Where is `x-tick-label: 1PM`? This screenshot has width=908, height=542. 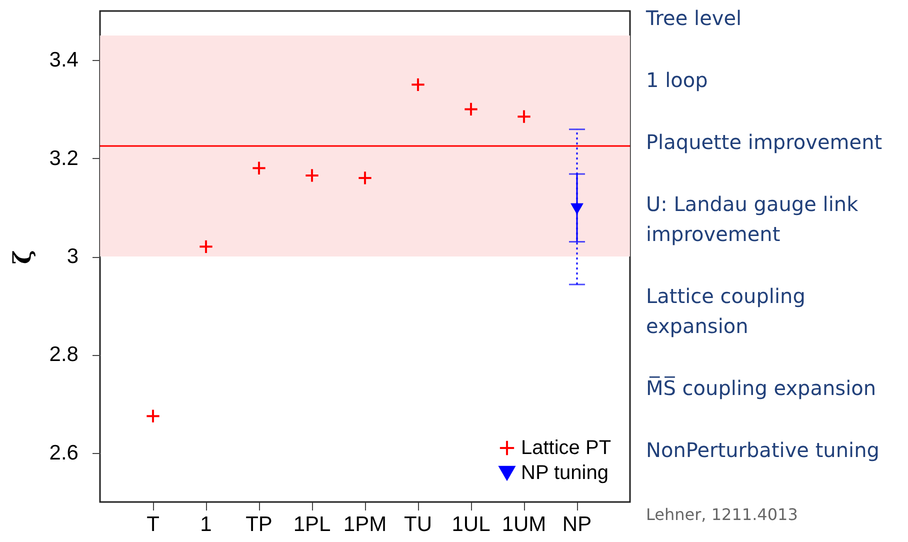 x-tick-label: 1PM is located at coordinates (365, 524).